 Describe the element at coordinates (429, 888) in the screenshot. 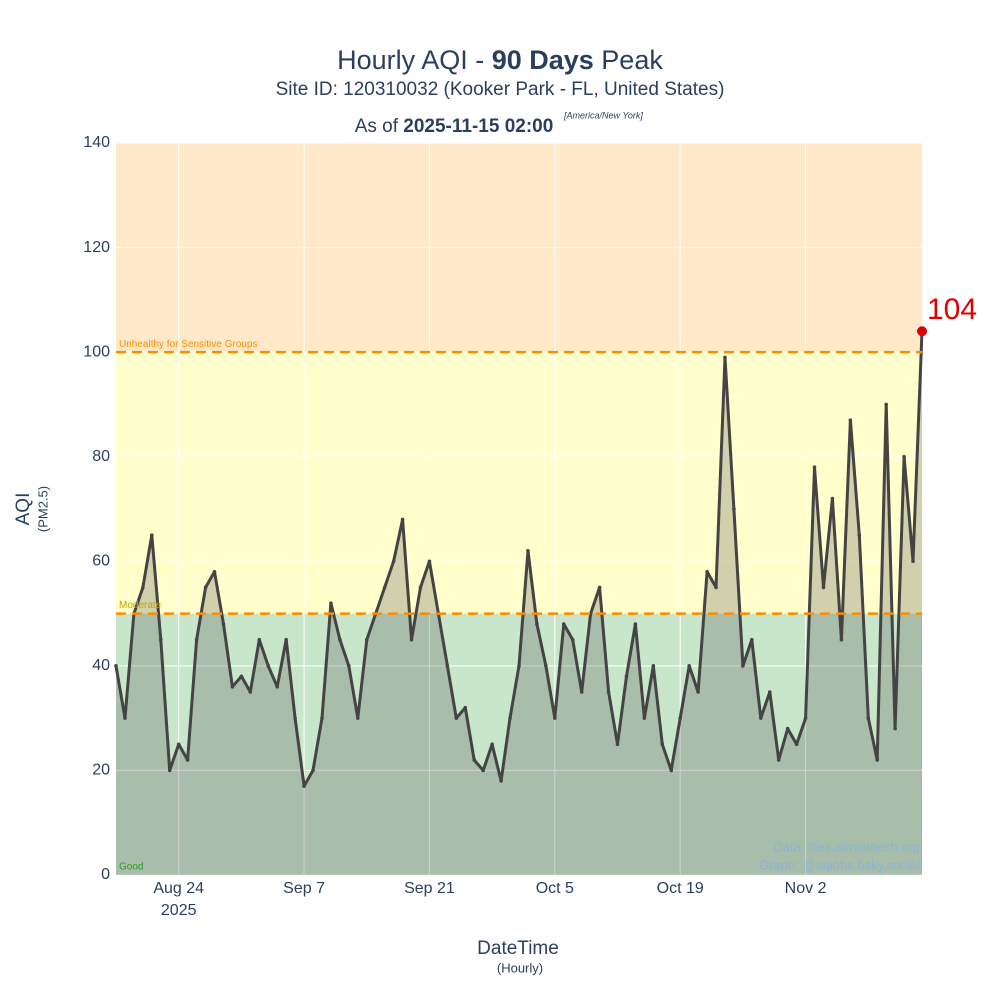

I see `x-tick-label: Sep 21` at that location.